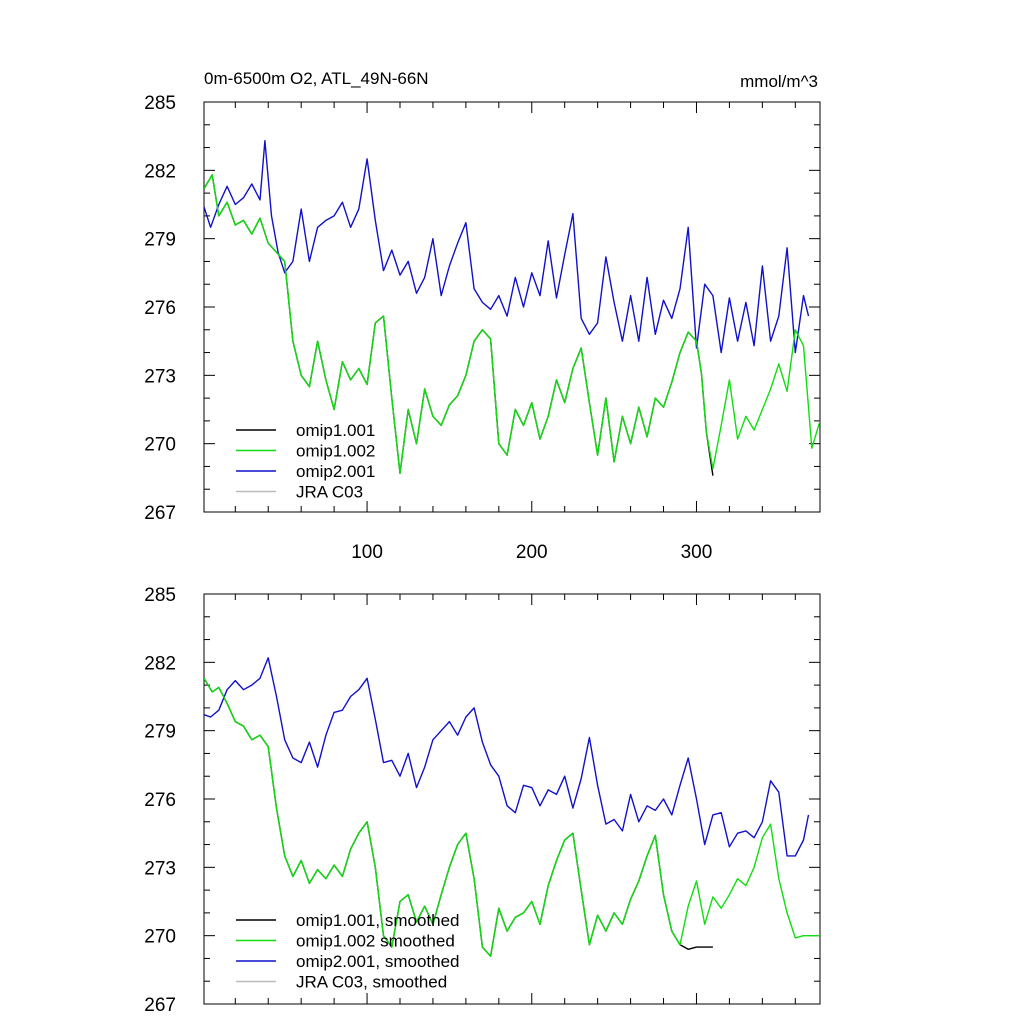 This screenshot has width=1024, height=1024. What do you see at coordinates (378, 920) in the screenshot?
I see `legend-label: omip1.001, smoothed` at bounding box center [378, 920].